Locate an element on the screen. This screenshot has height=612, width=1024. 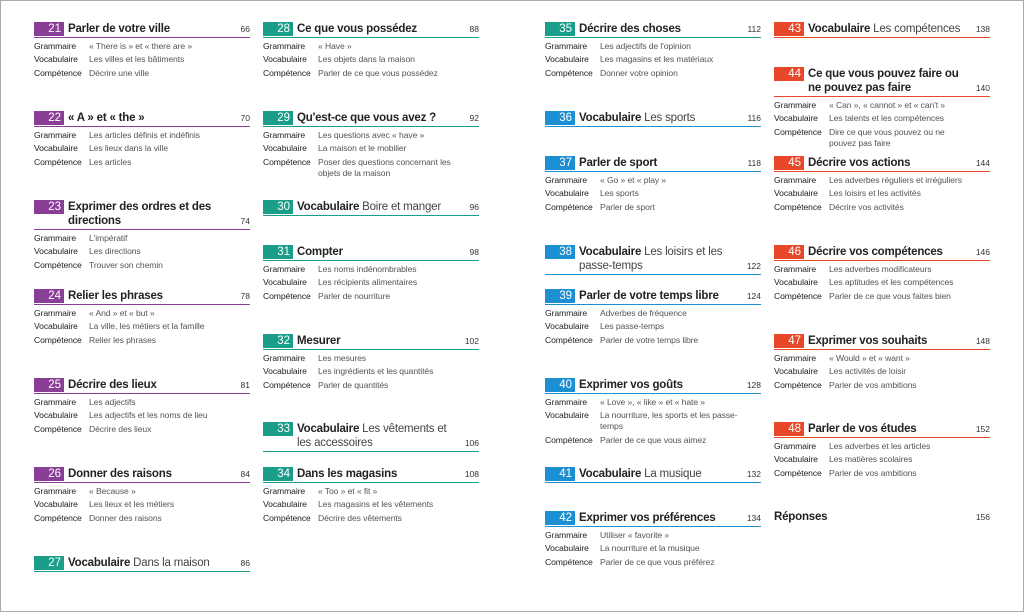
row-text: Donner votre opinion is located at coordinates (639, 72).